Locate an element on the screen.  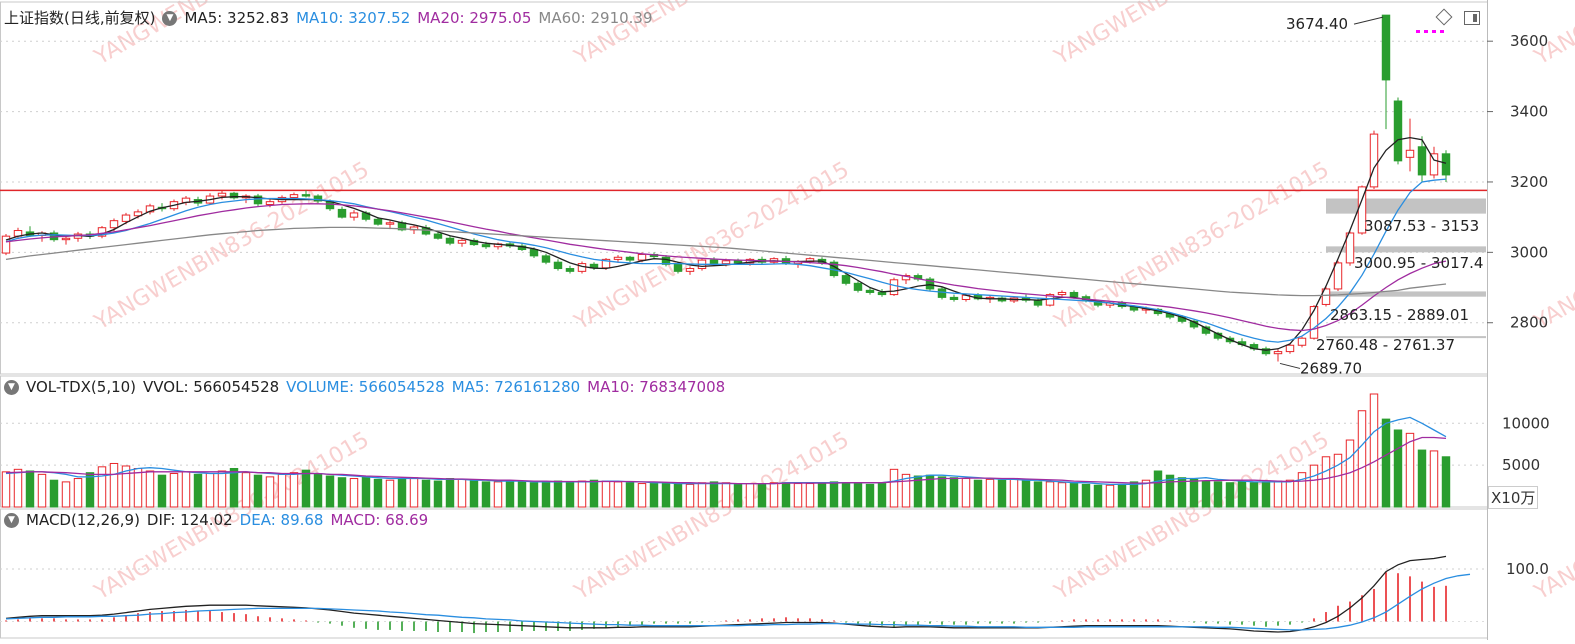
panel-toggle-icon is located at coordinates (1472, 18).